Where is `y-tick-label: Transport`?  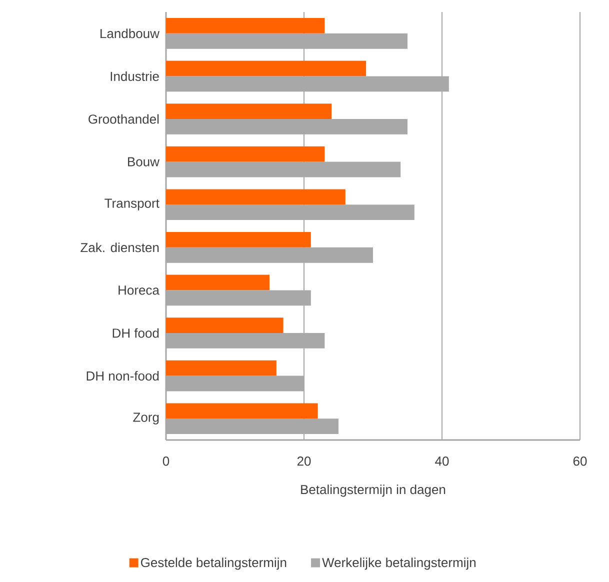
y-tick-label: Transport is located at coordinates (132, 204).